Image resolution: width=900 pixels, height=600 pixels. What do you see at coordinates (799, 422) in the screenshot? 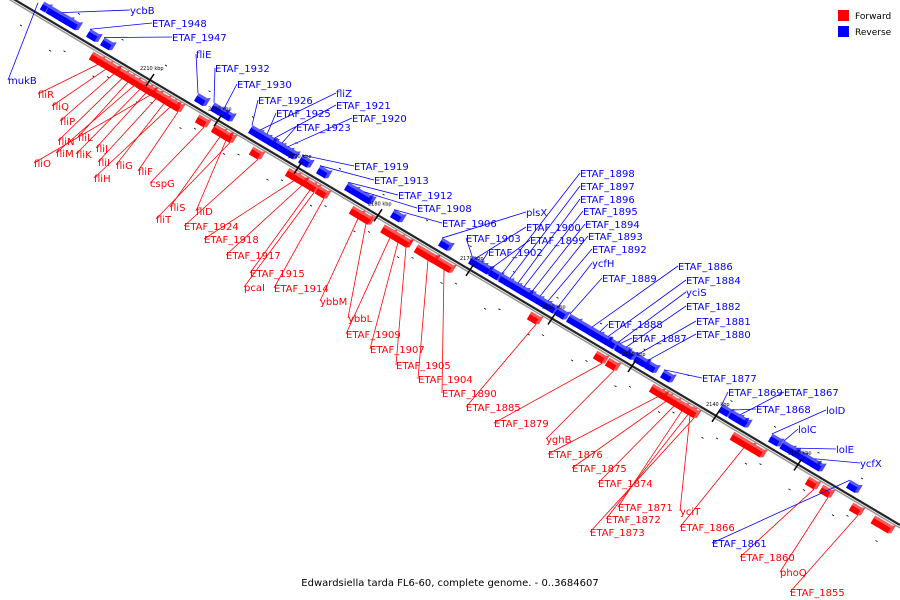
I see `leader-lold` at bounding box center [799, 422].